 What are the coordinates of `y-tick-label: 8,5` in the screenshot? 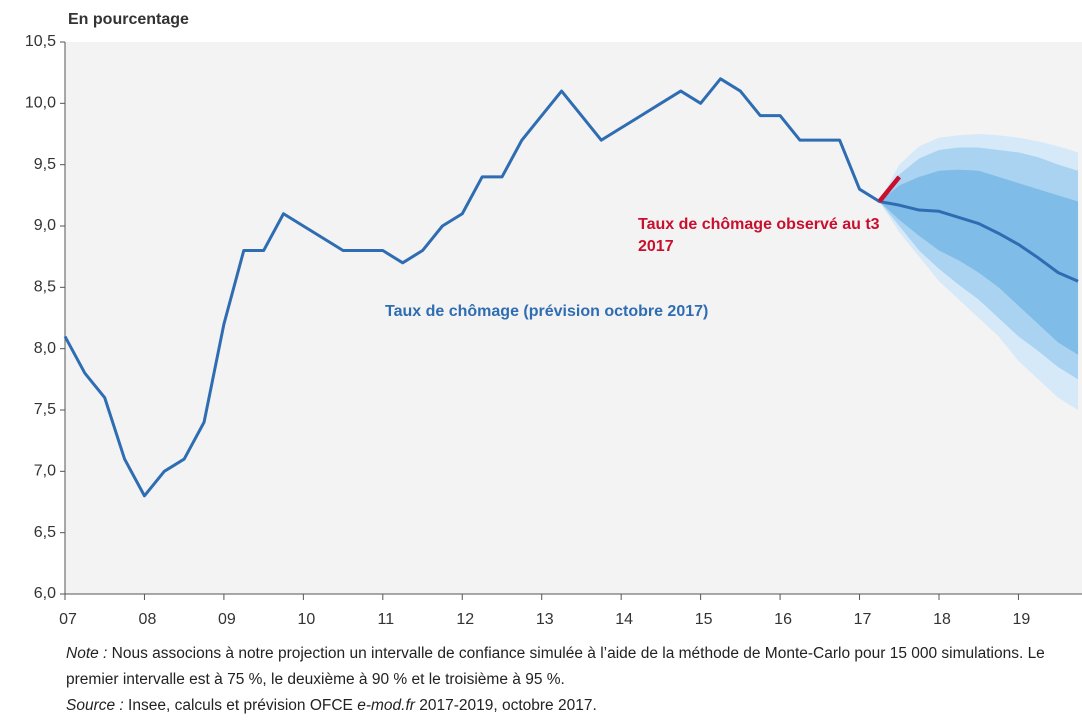 It's located at (45, 287).